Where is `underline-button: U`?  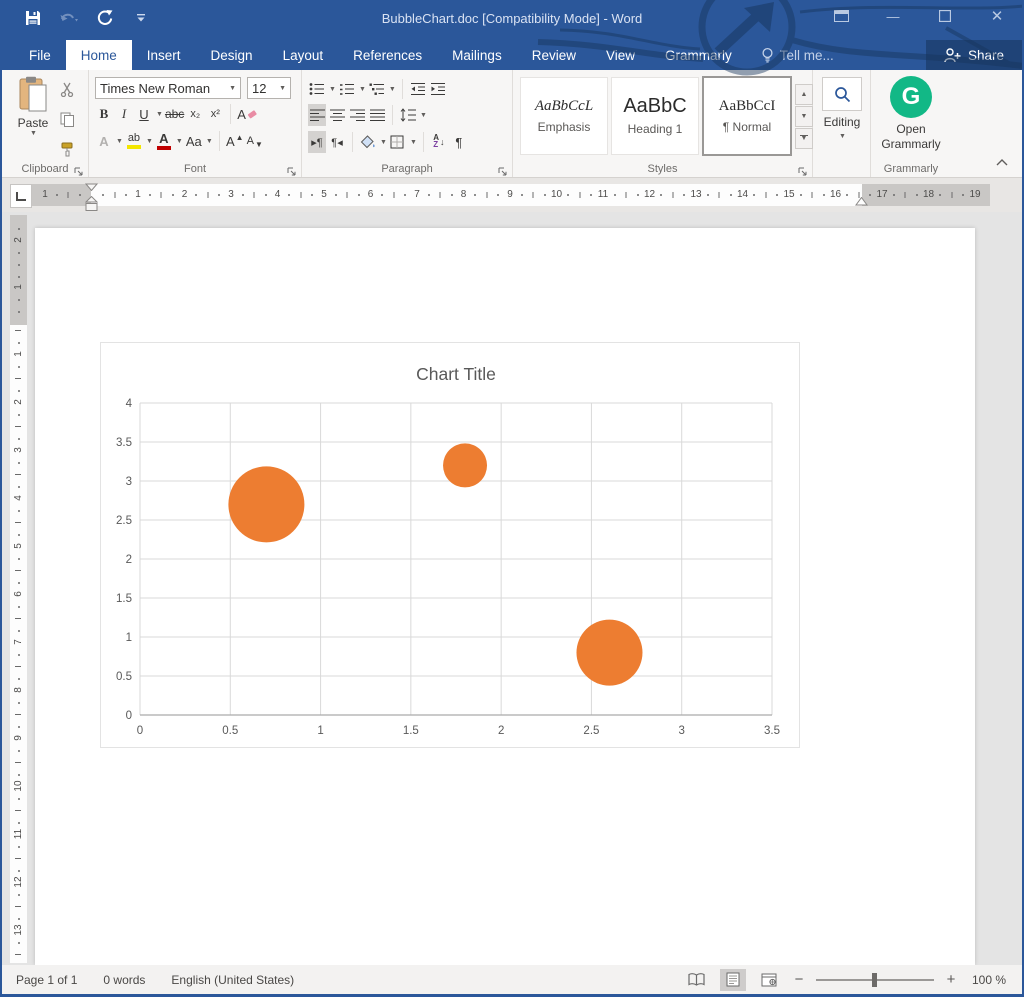 underline-button: U is located at coordinates (144, 114).